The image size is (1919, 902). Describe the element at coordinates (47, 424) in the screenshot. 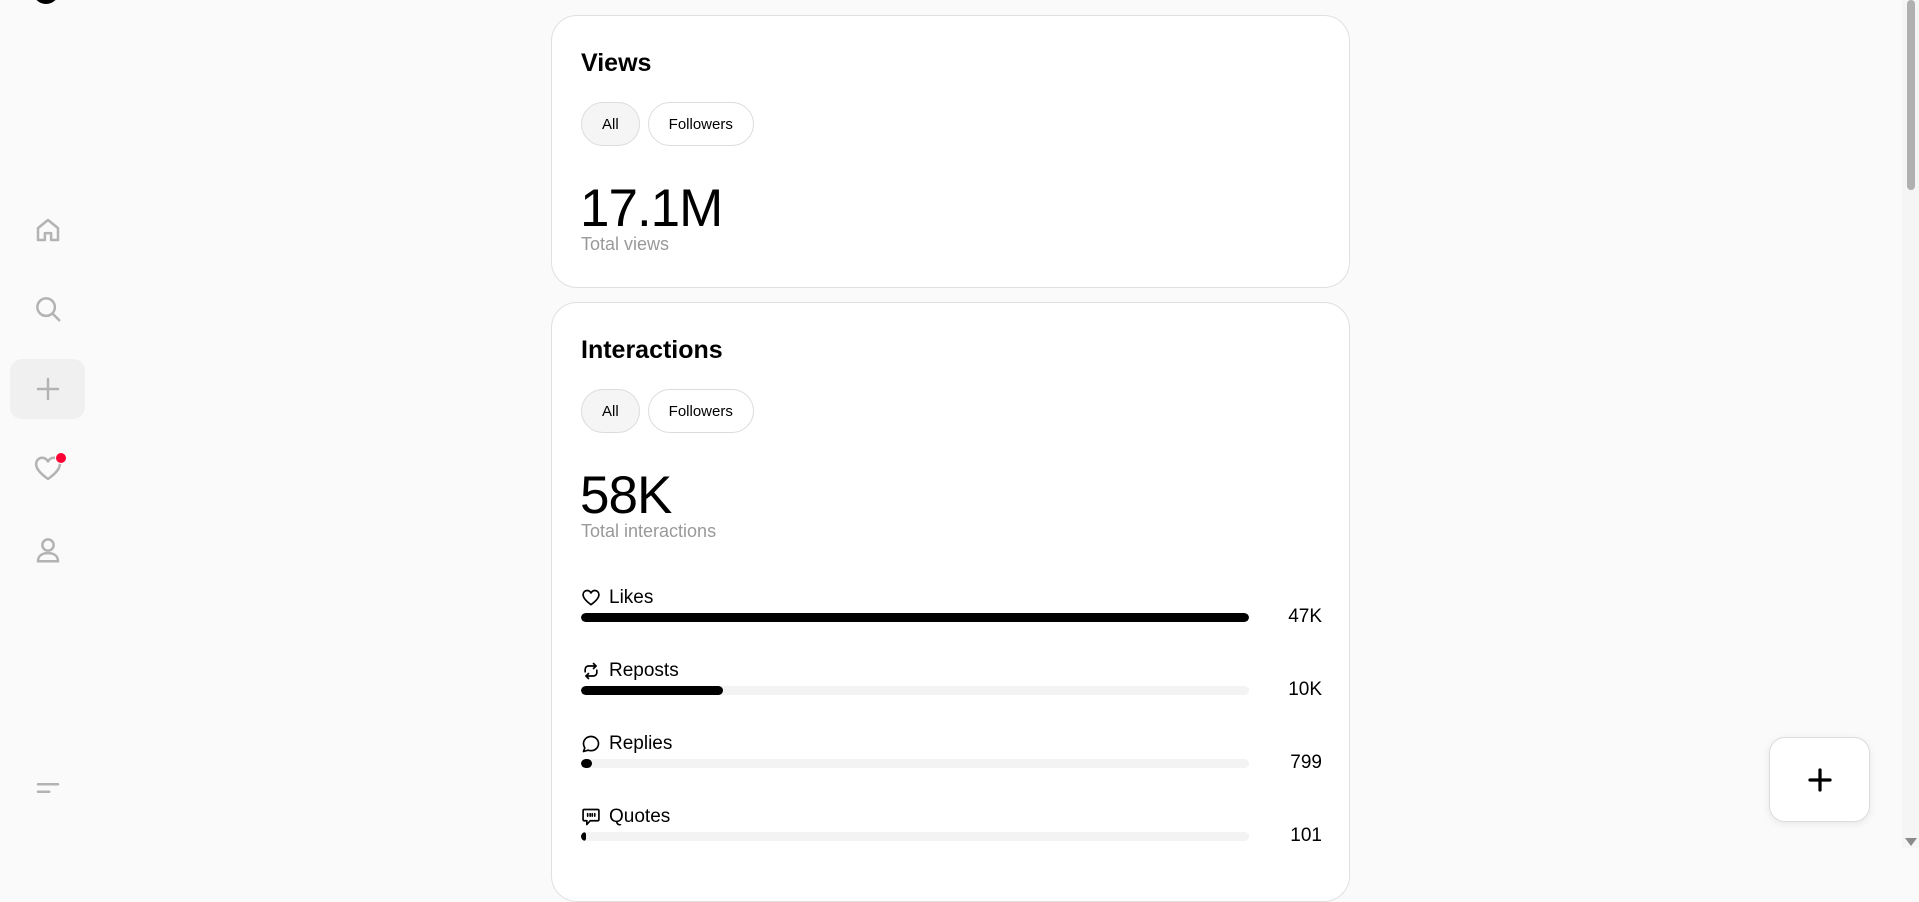

I see `sidebar` at that location.